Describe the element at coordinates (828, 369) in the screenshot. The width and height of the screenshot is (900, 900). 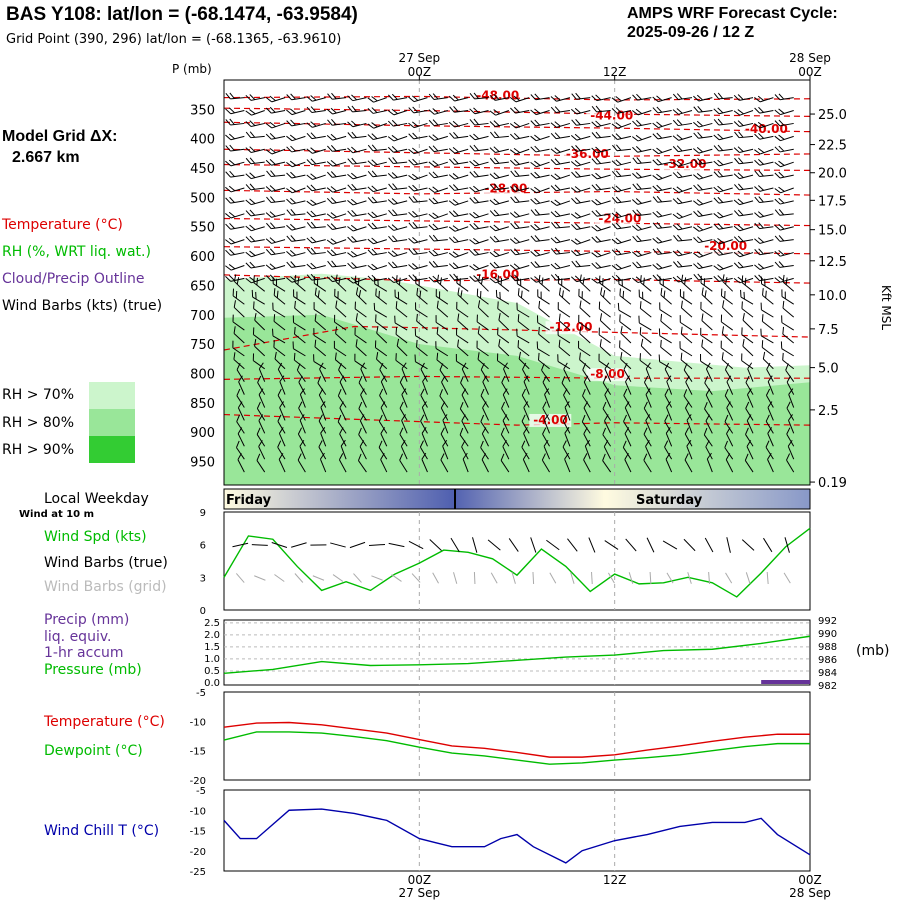
I see `height-tick-label: 5.0` at that location.